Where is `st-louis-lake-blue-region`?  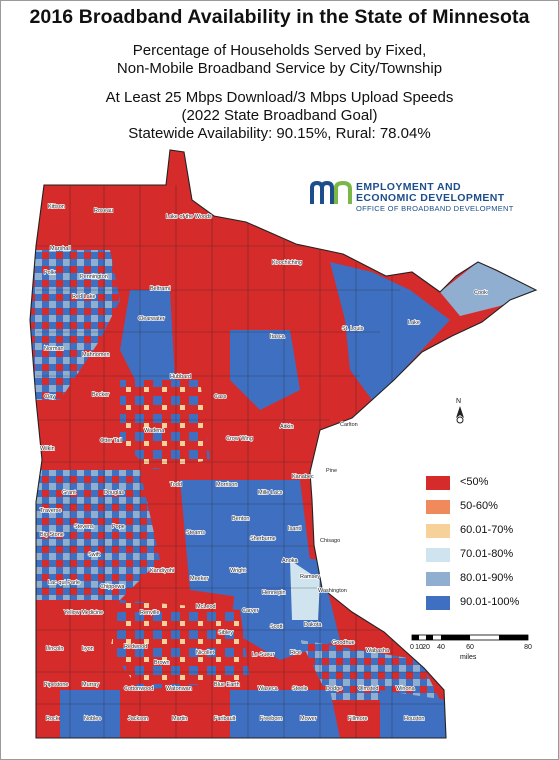
st-louis-lake-blue-region is located at coordinates (390, 331).